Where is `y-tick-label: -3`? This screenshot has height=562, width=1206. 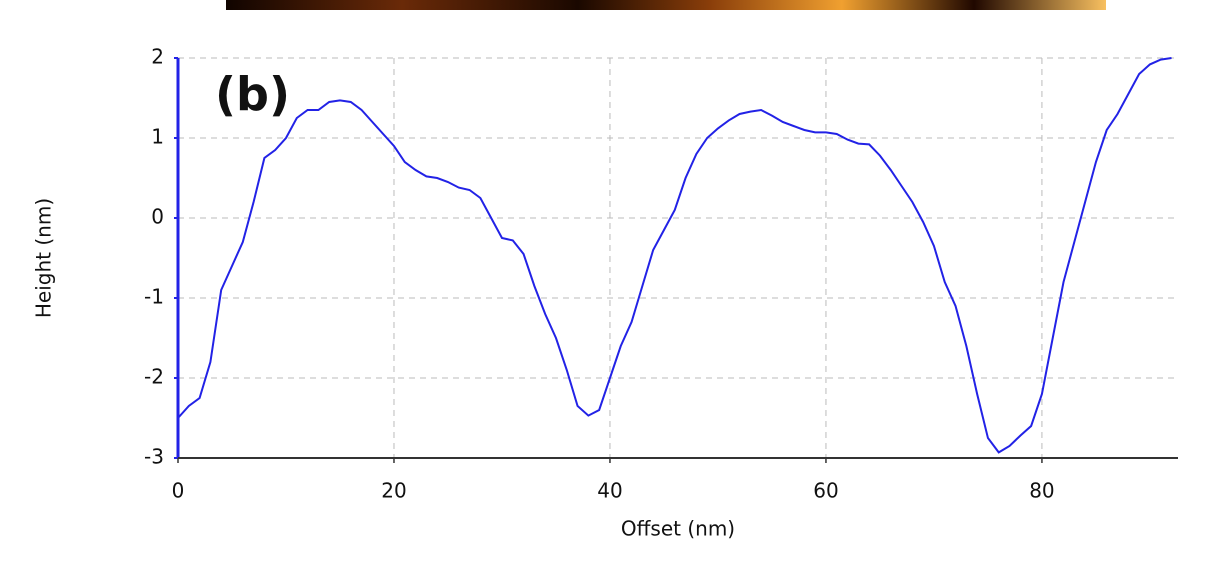
y-tick-label: -3 is located at coordinates (154, 457).